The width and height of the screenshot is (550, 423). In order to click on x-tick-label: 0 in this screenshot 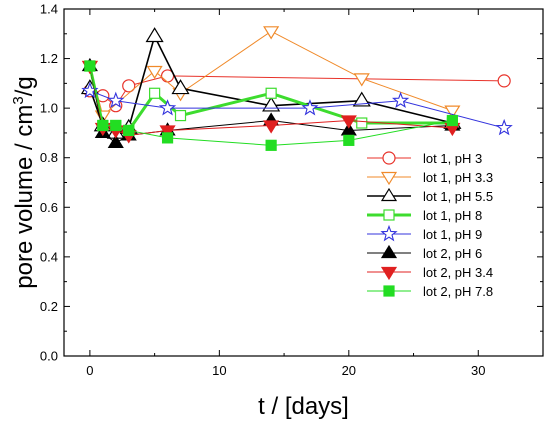, I will do `click(89, 370)`.